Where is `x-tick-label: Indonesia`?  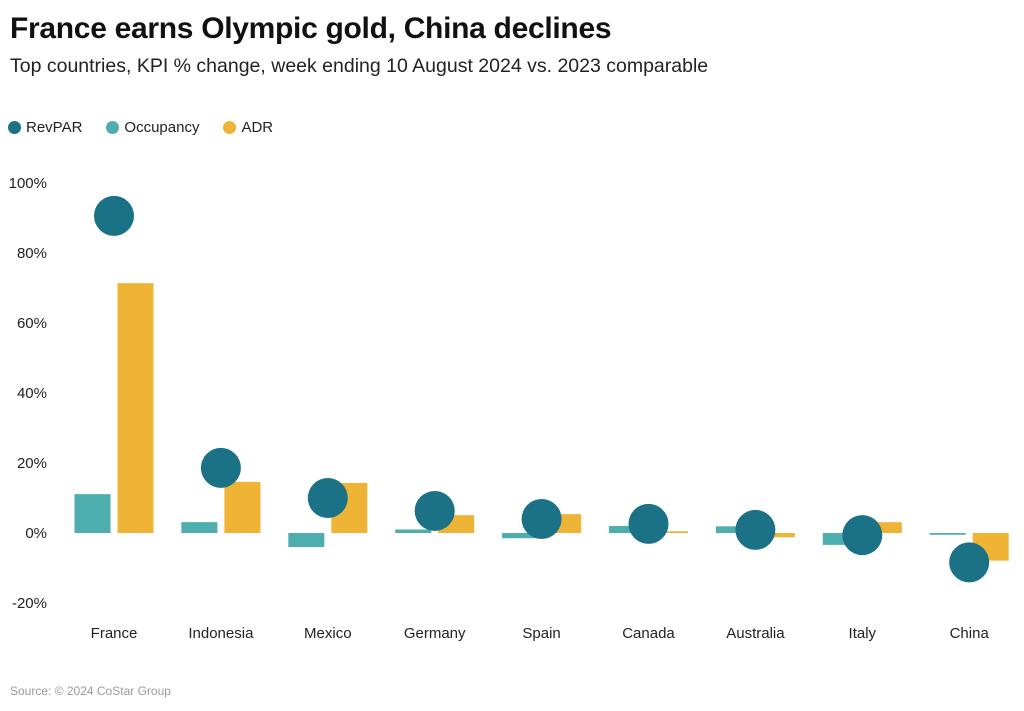
x-tick-label: Indonesia is located at coordinates (221, 633).